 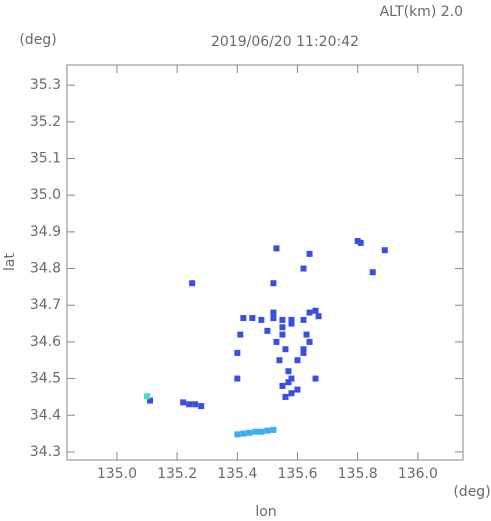 What do you see at coordinates (45, 342) in the screenshot?
I see `y-tick-label: 34.6` at bounding box center [45, 342].